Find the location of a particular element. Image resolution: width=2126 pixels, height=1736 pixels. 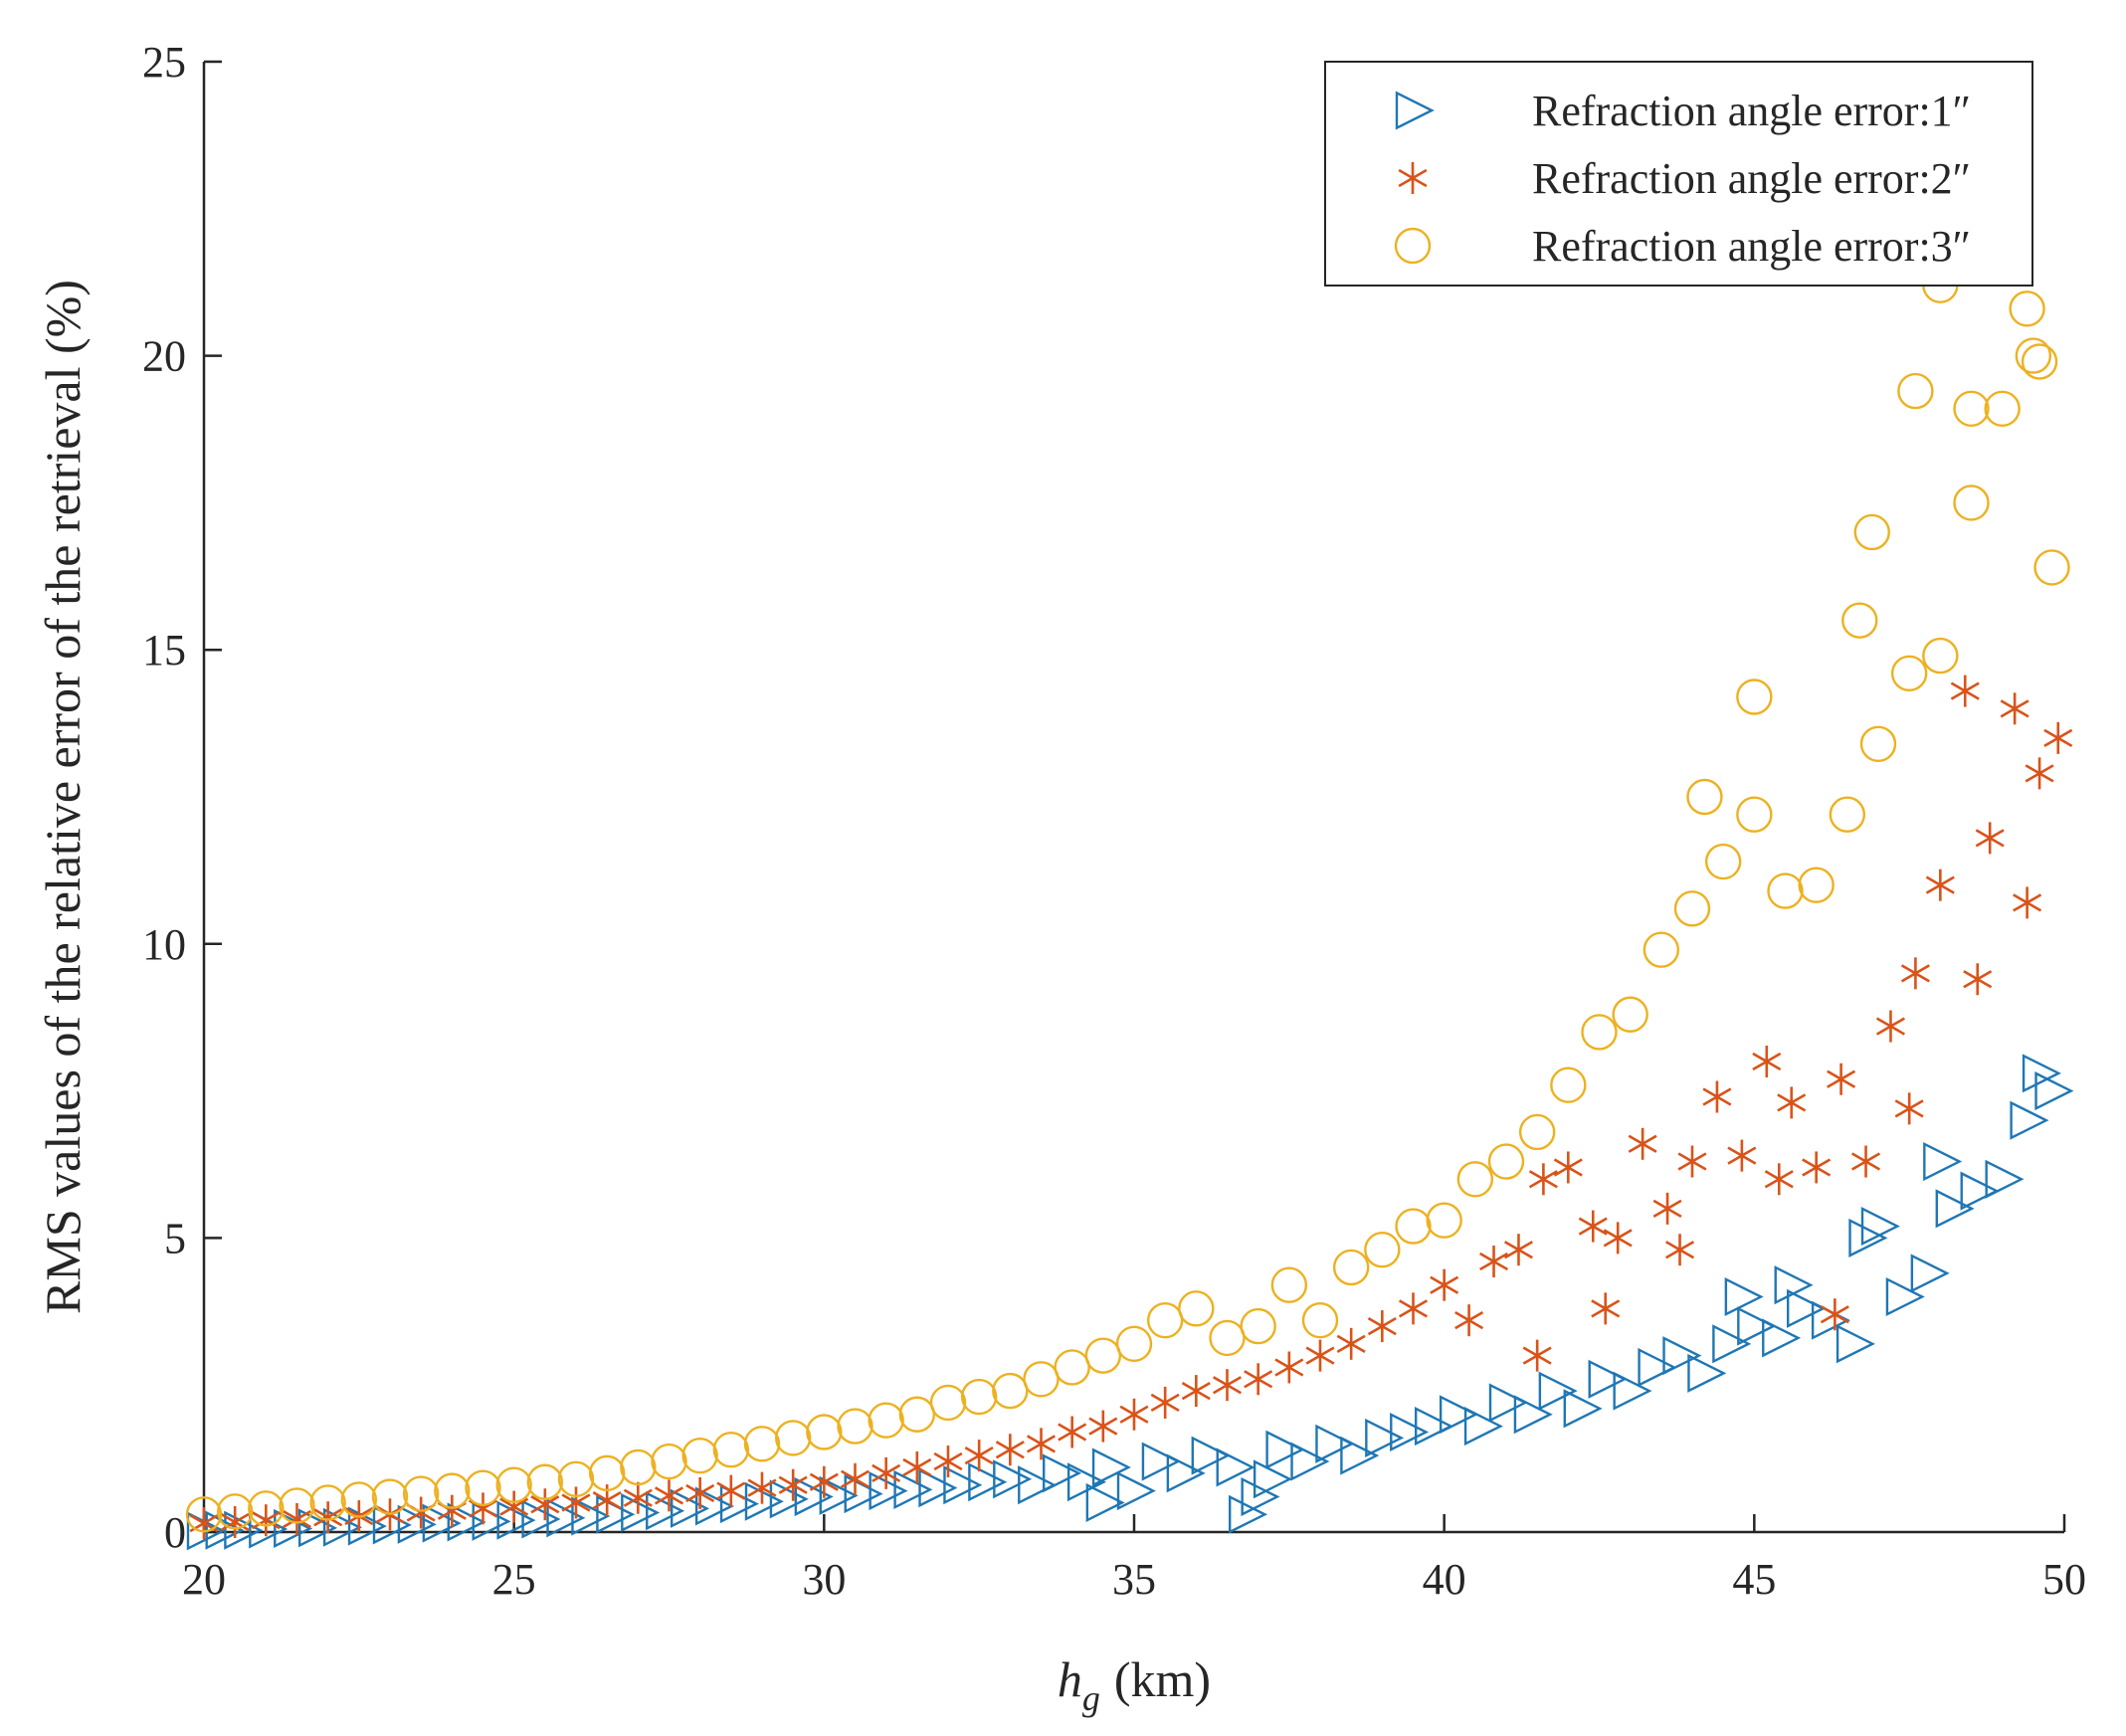

y-tick-label: 25 is located at coordinates (164, 63).